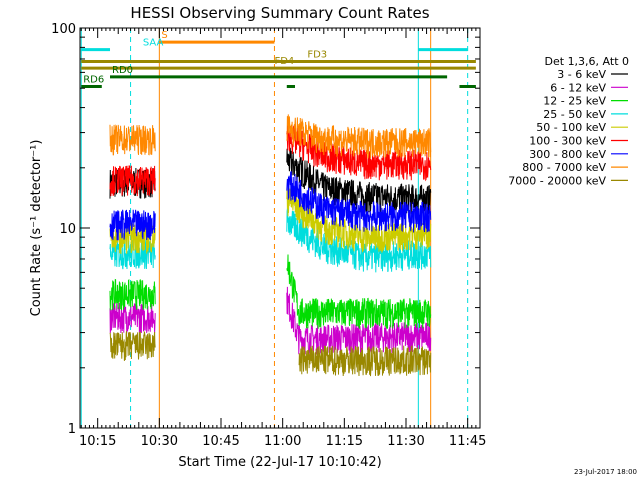  Describe the element at coordinates (557, 180) in the screenshot. I see `legend-label: 7000 - 20000 keV` at that location.